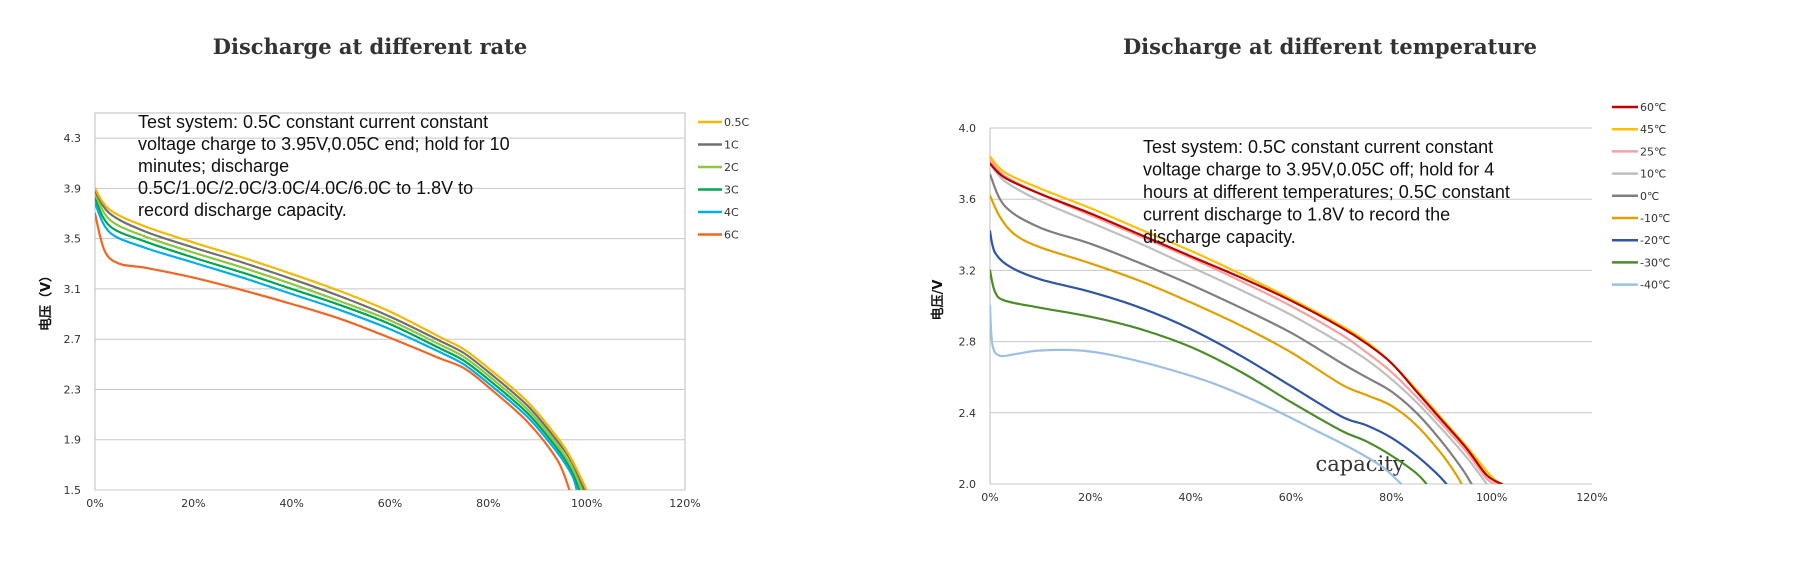 The image size is (1800, 576). Describe the element at coordinates (1190, 497) in the screenshot. I see `right-x-tick-label: 40%` at that location.